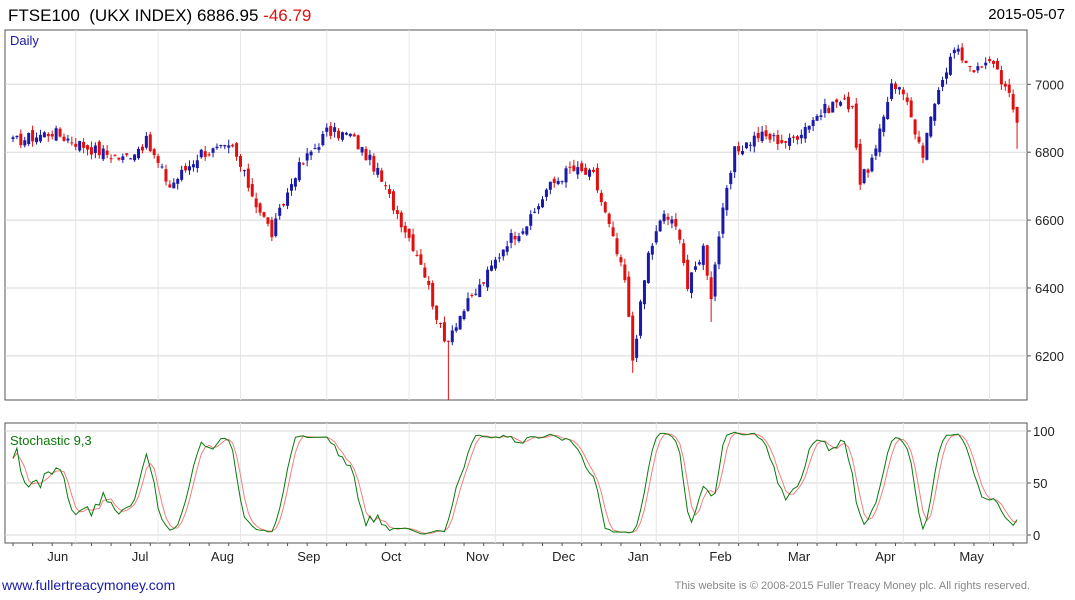 The width and height of the screenshot is (1075, 600). I want to click on price-change: -46.79, so click(287, 15).